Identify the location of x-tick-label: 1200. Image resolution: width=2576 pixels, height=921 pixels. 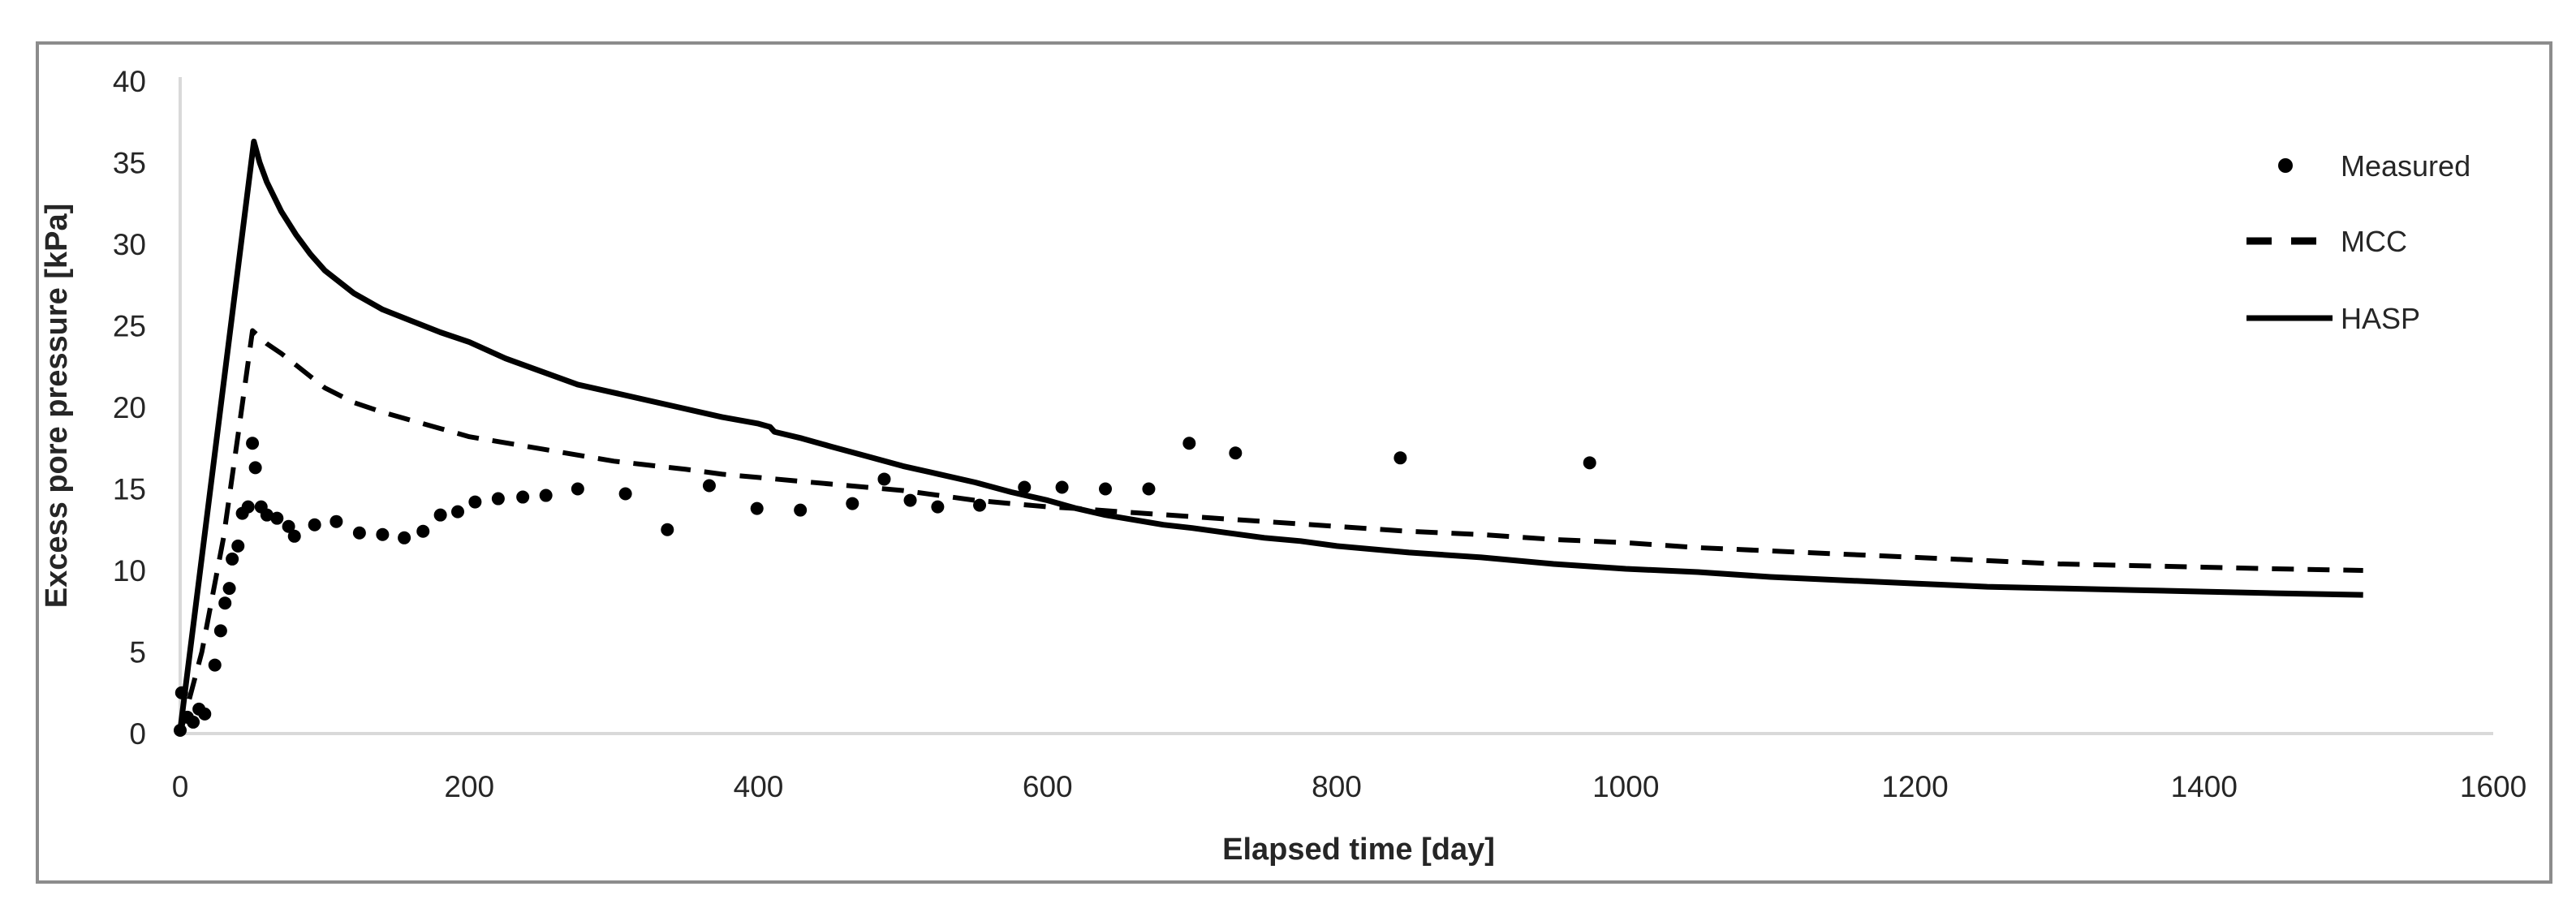
(1915, 787).